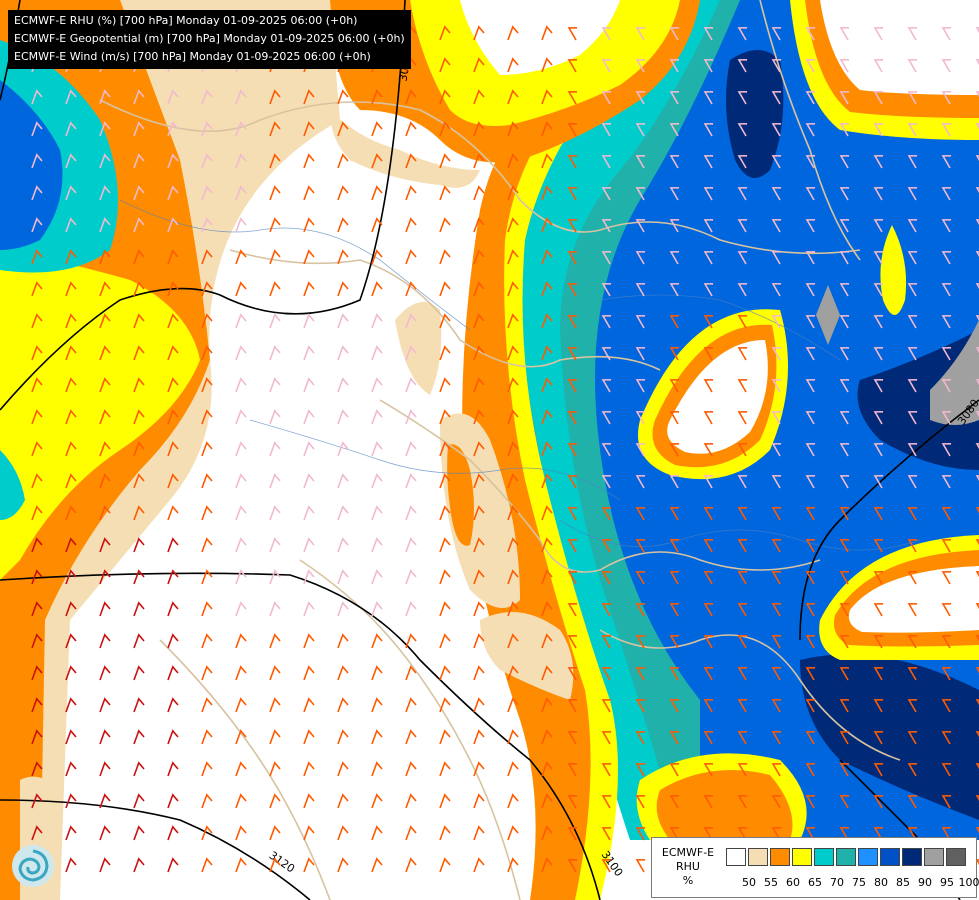  I want to click on rhu-tan-southcentral, so click(527, 656).